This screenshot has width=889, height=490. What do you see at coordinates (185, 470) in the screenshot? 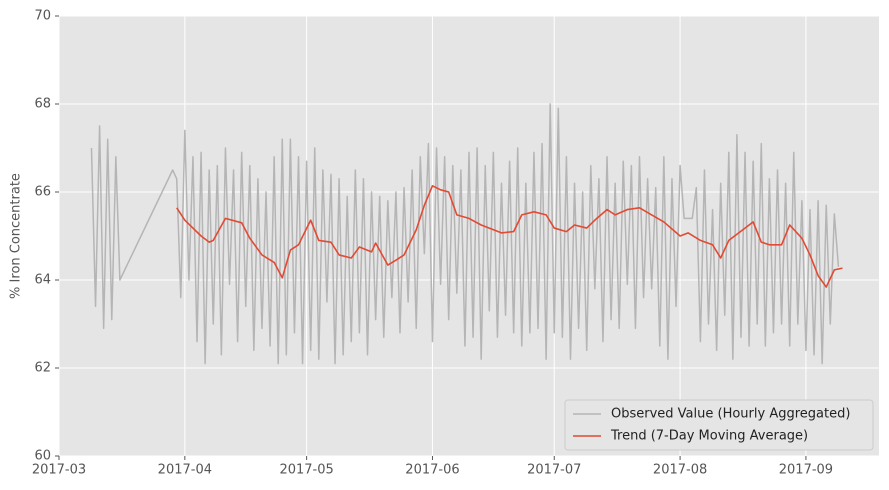
I see `x-tick-label: 2017-04` at bounding box center [185, 470].